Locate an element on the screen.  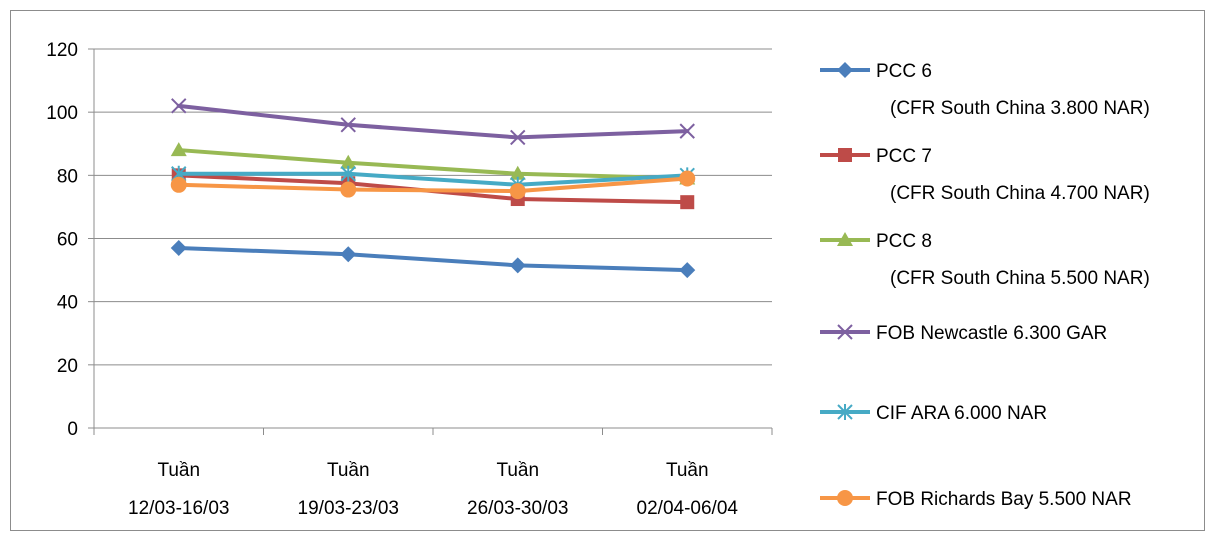
x-tick-label-3-0: Tuần is located at coordinates (687, 470).